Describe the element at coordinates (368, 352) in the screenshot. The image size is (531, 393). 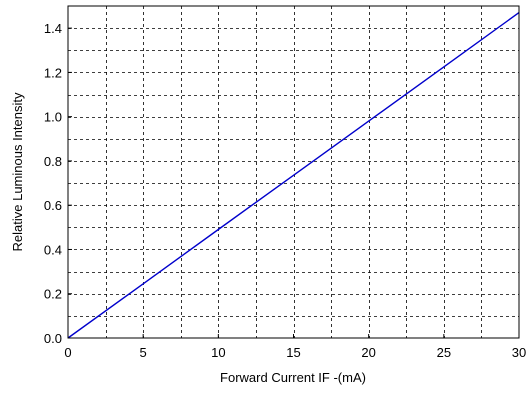
I see `x-tick-label: 20` at that location.